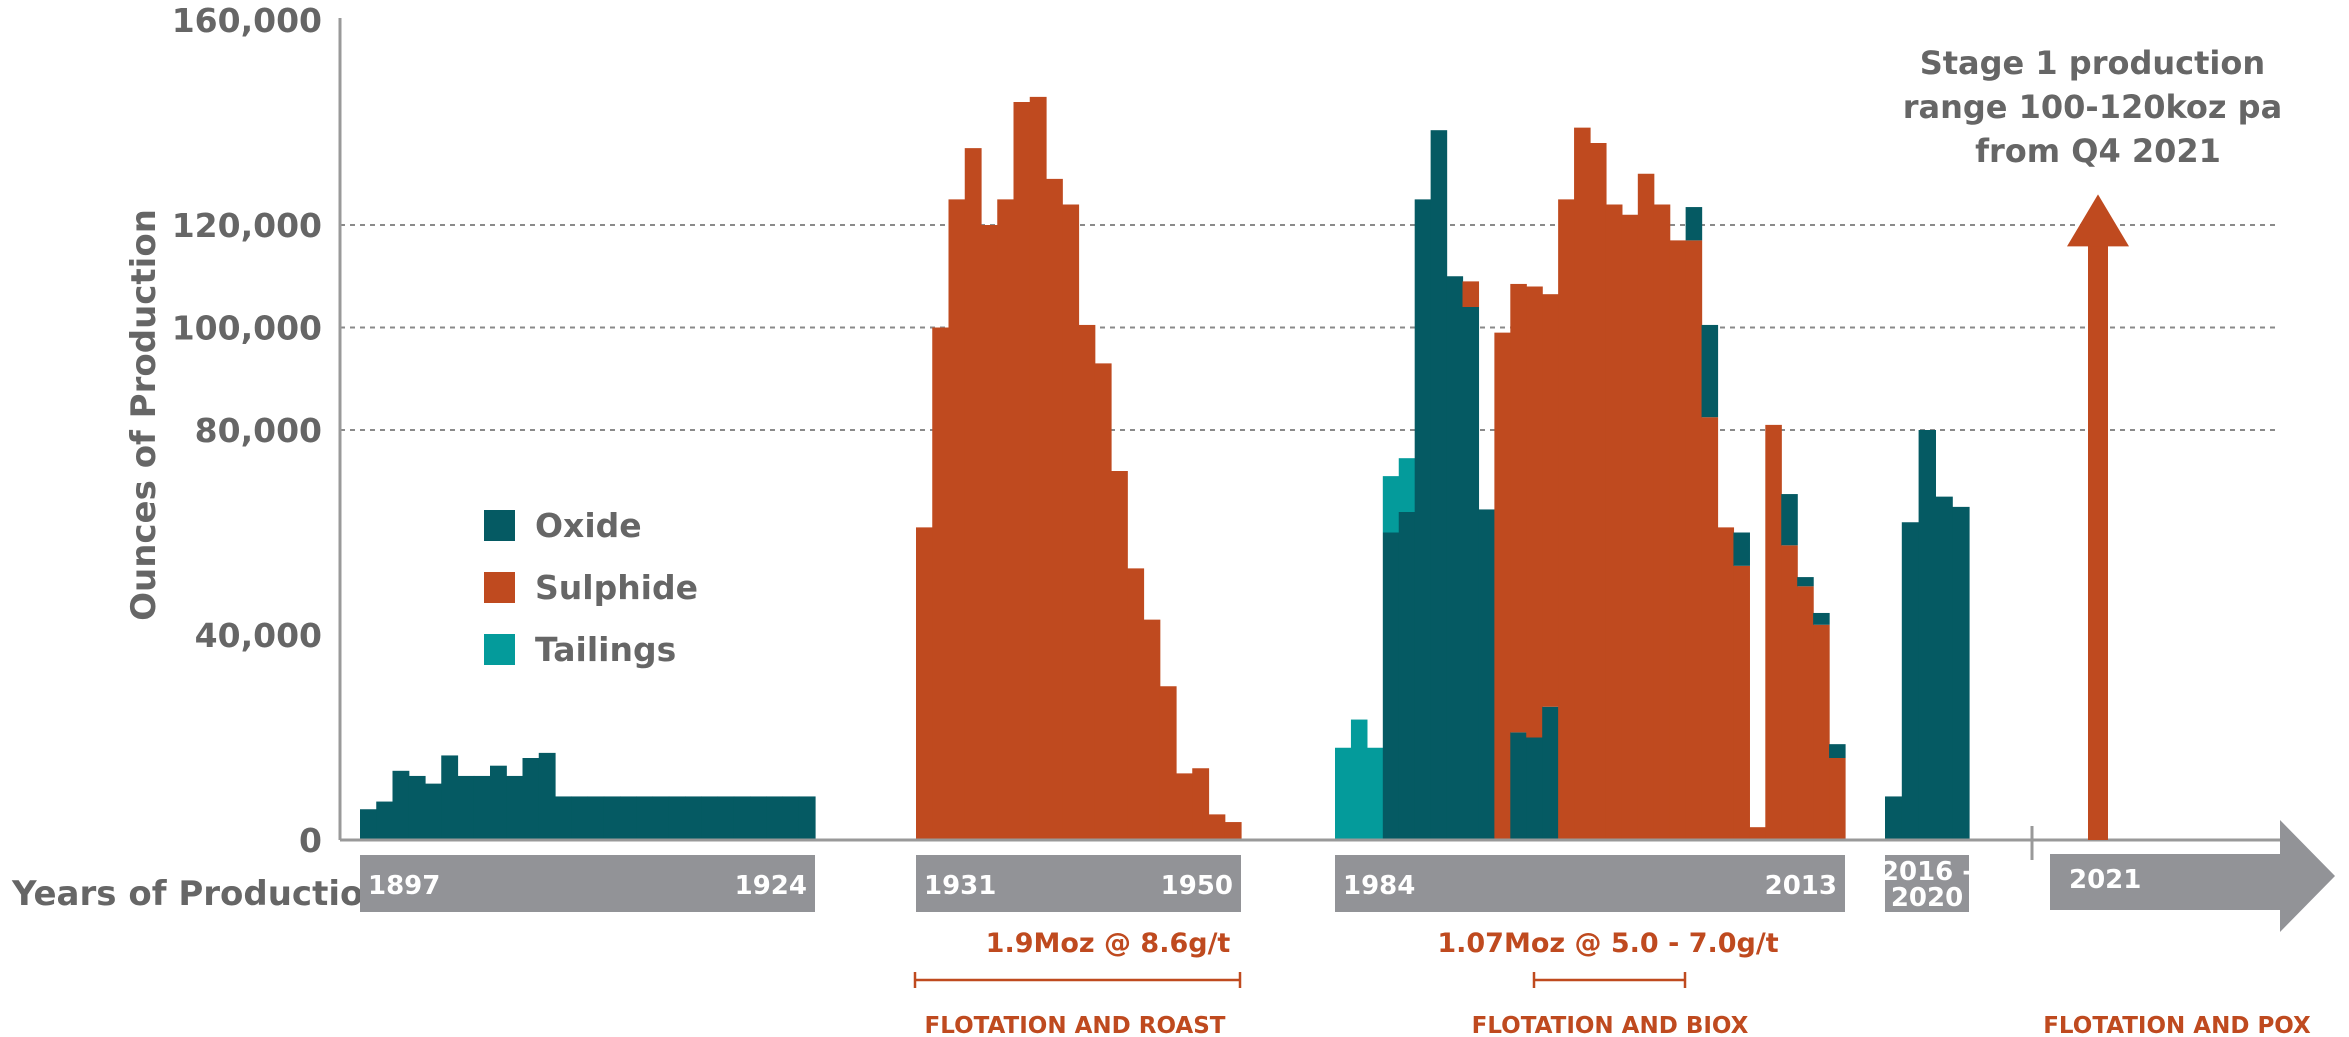  I want to click on grade-annotation-1931: 1.9Moz @ 8.6g/t, so click(1108, 943).